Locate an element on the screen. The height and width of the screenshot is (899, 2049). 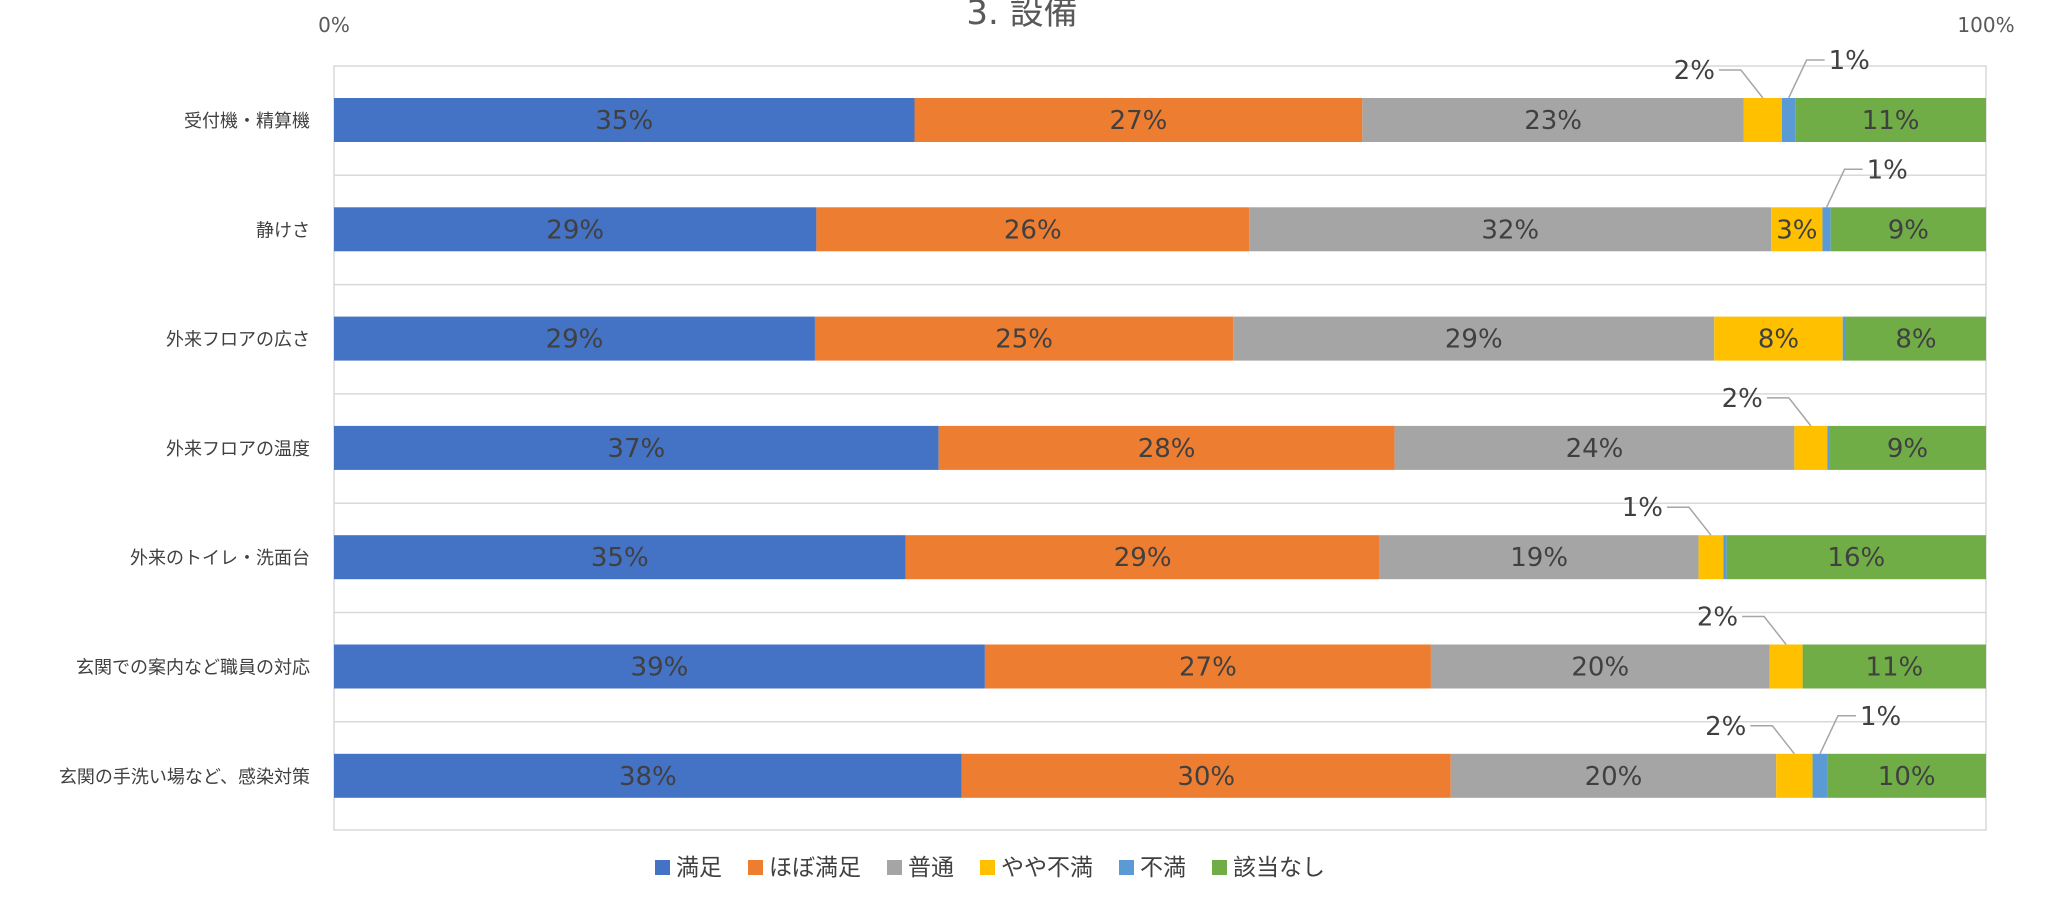
data-label: 8% is located at coordinates (1778, 340).